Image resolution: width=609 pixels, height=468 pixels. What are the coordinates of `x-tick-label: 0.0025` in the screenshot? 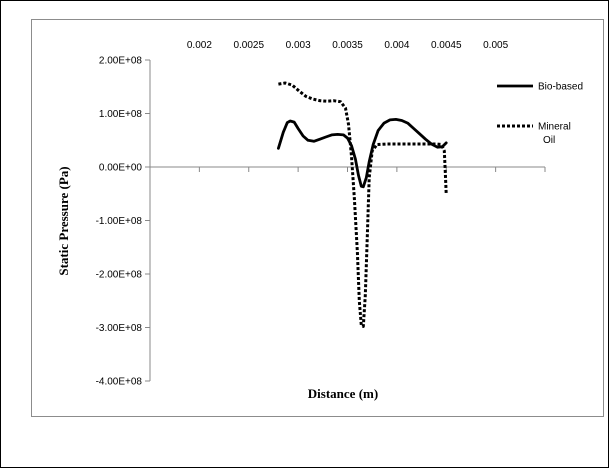 It's located at (248, 45).